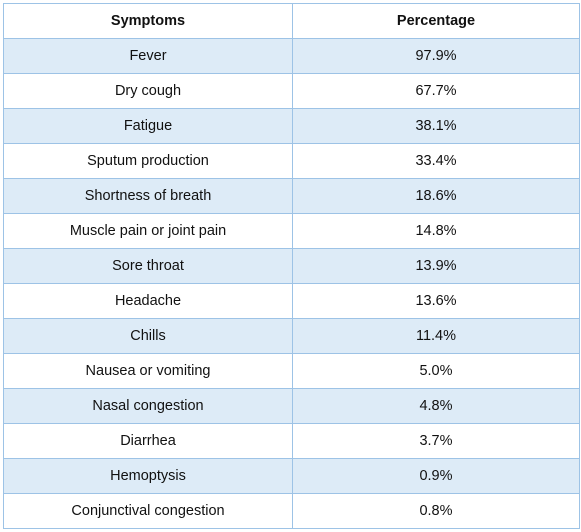  Describe the element at coordinates (148, 441) in the screenshot. I see `symptom-cell: Diarrhea` at that location.